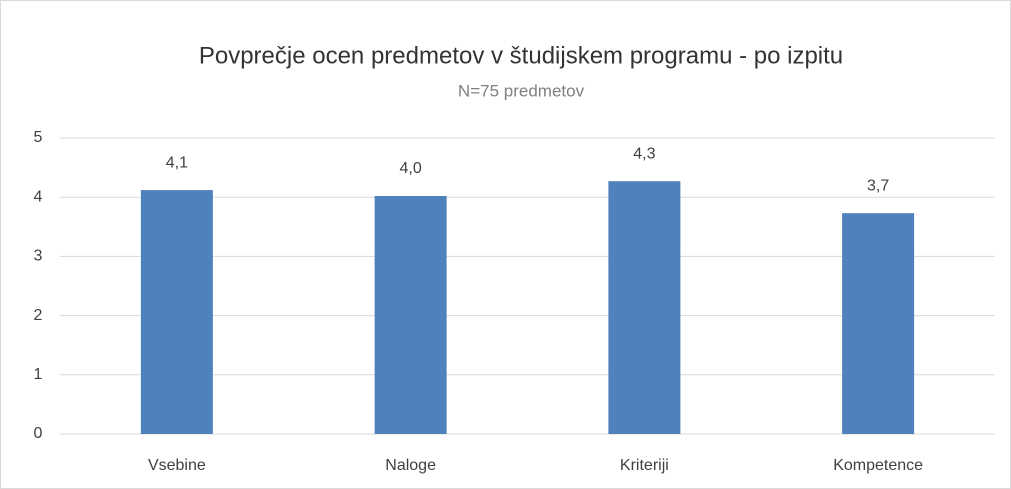 This screenshot has width=1011, height=489. Describe the element at coordinates (410, 465) in the screenshot. I see `x-tick-label: Naloge` at that location.